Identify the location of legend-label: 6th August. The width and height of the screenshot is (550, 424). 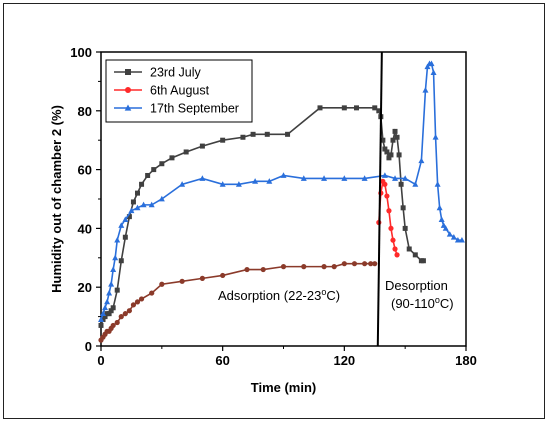
(180, 91).